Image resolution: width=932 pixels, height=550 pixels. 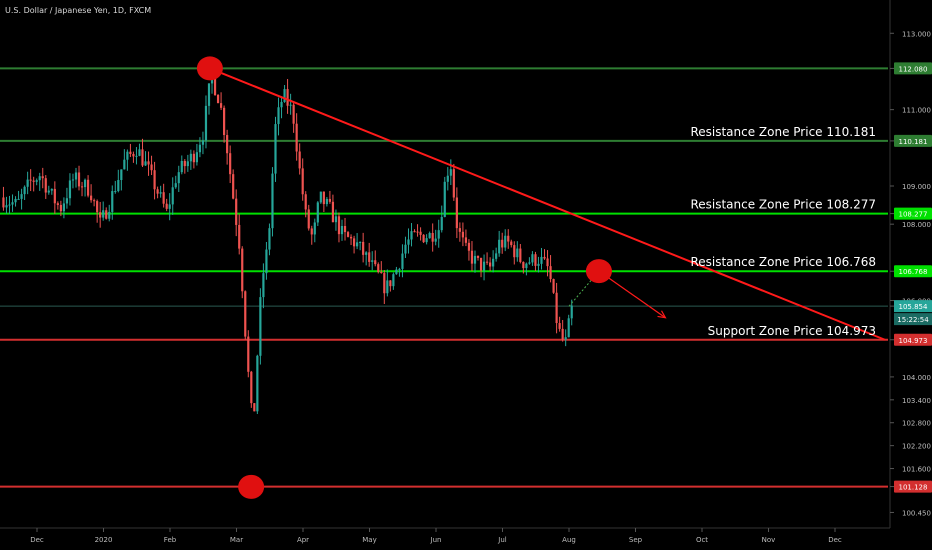 I want to click on zone-annotation: Resistance Zone Price 108.277, so click(x=783, y=205).